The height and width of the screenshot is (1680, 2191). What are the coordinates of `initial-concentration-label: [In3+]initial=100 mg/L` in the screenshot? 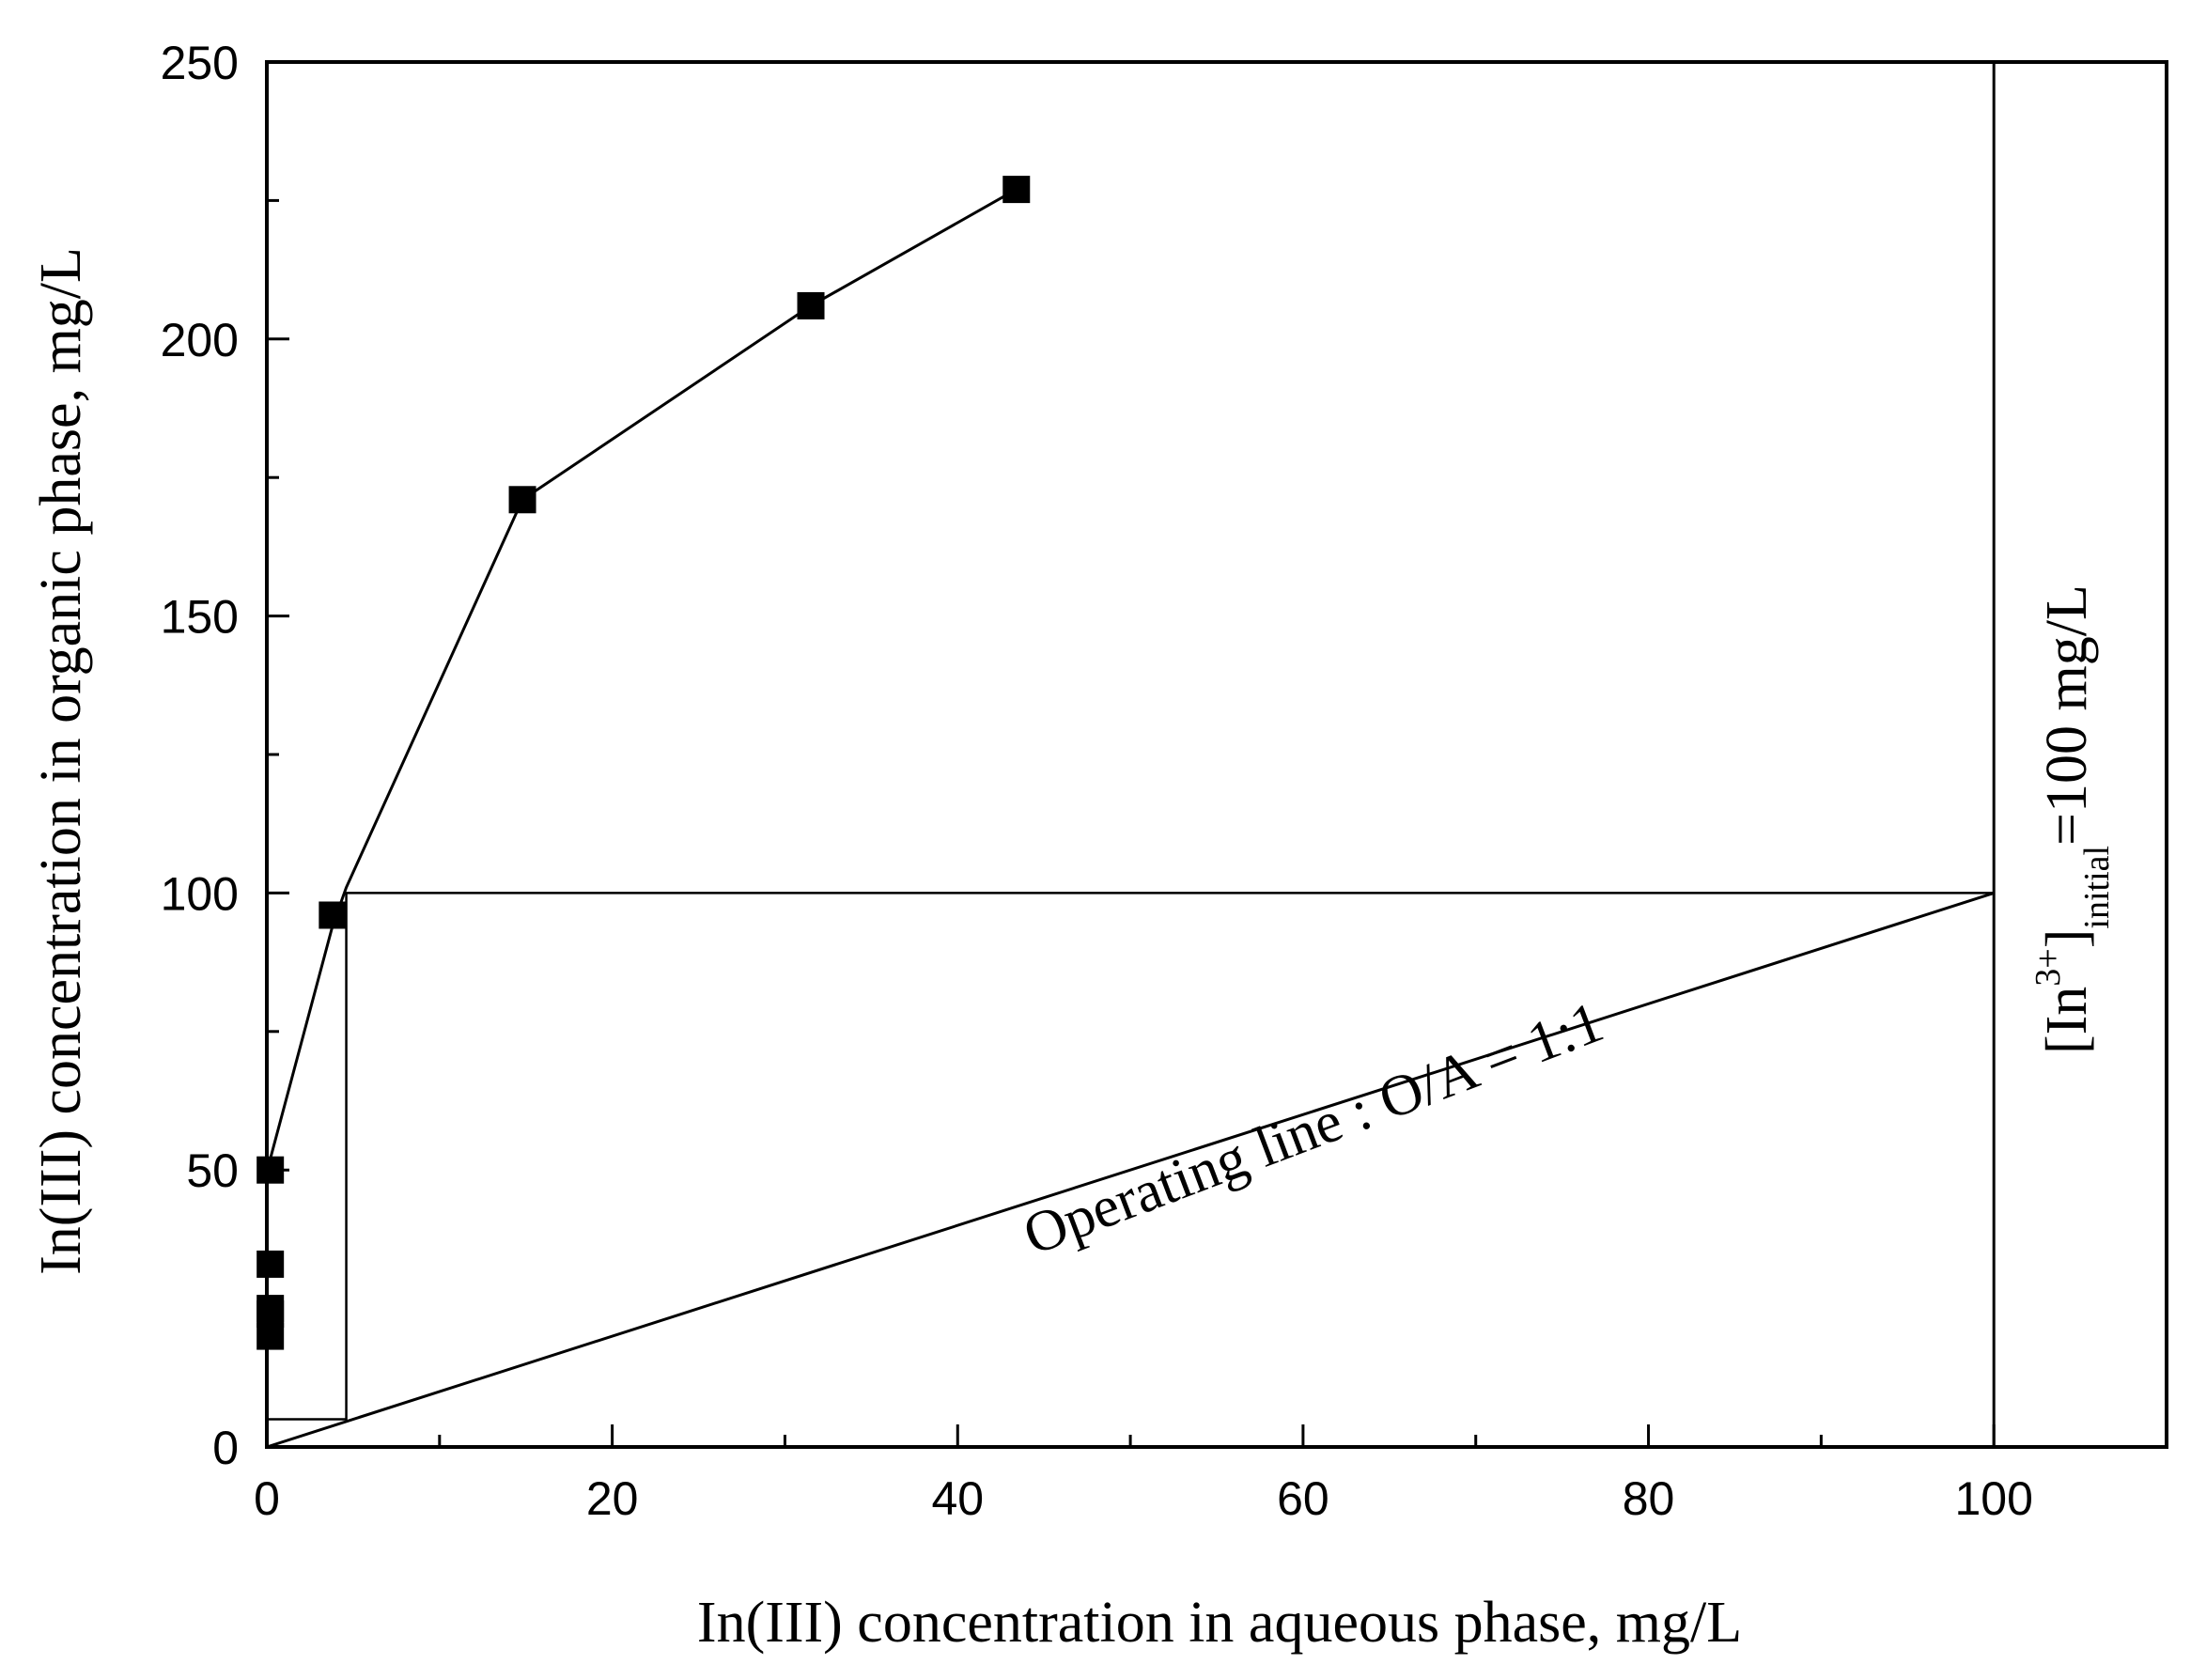 It's located at (2072, 819).